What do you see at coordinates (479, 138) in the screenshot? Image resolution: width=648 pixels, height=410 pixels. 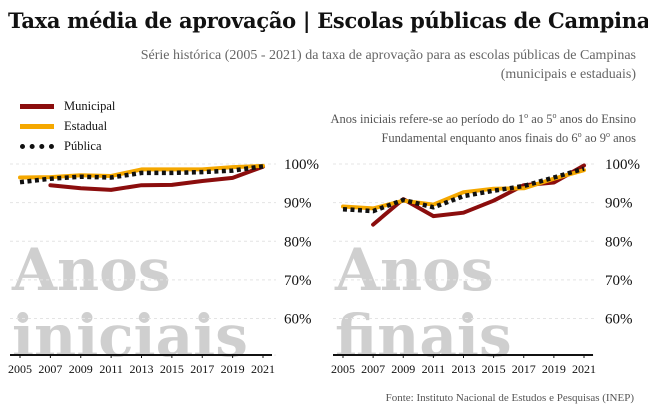 I see `note-text: Fundamental enquanto anos finais do 6` at bounding box center [479, 138].